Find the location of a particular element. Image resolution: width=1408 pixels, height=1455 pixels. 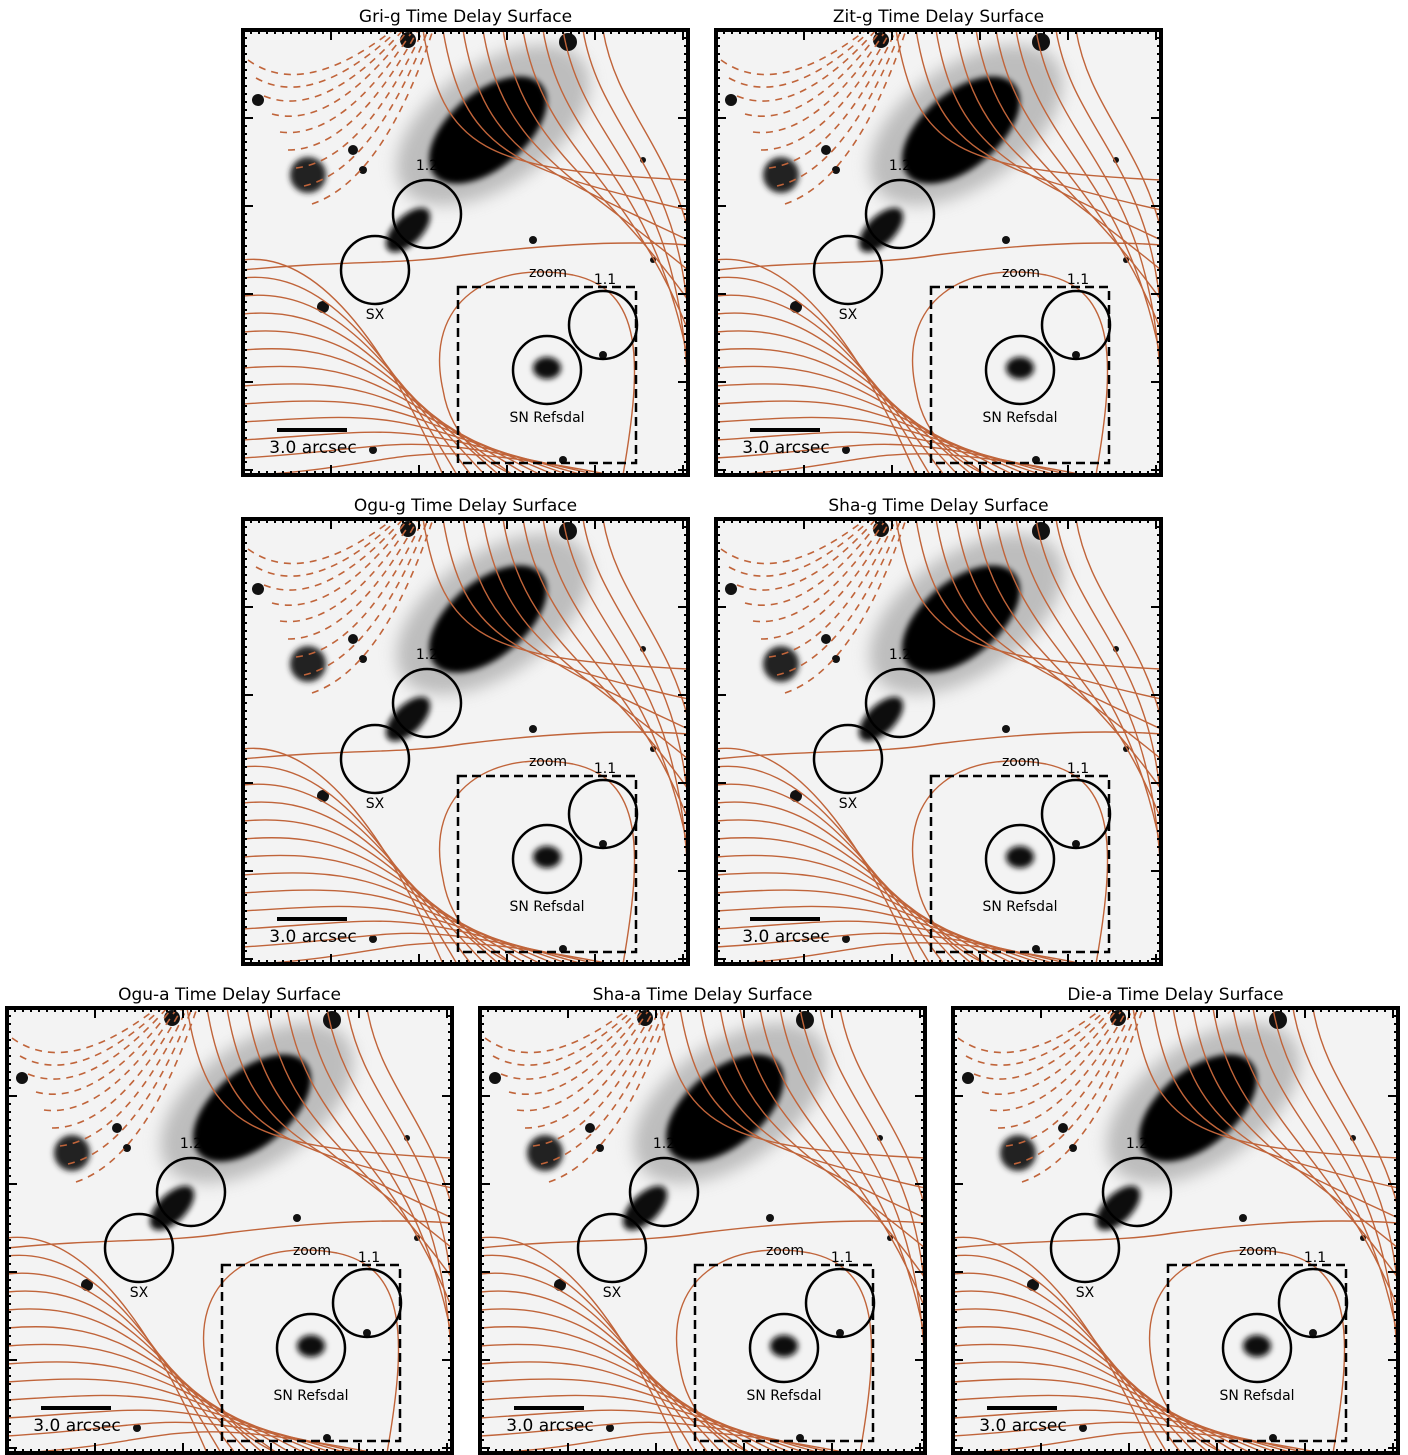

panel-title: Ogu-a Time Delay Surface is located at coordinates (229, 995).